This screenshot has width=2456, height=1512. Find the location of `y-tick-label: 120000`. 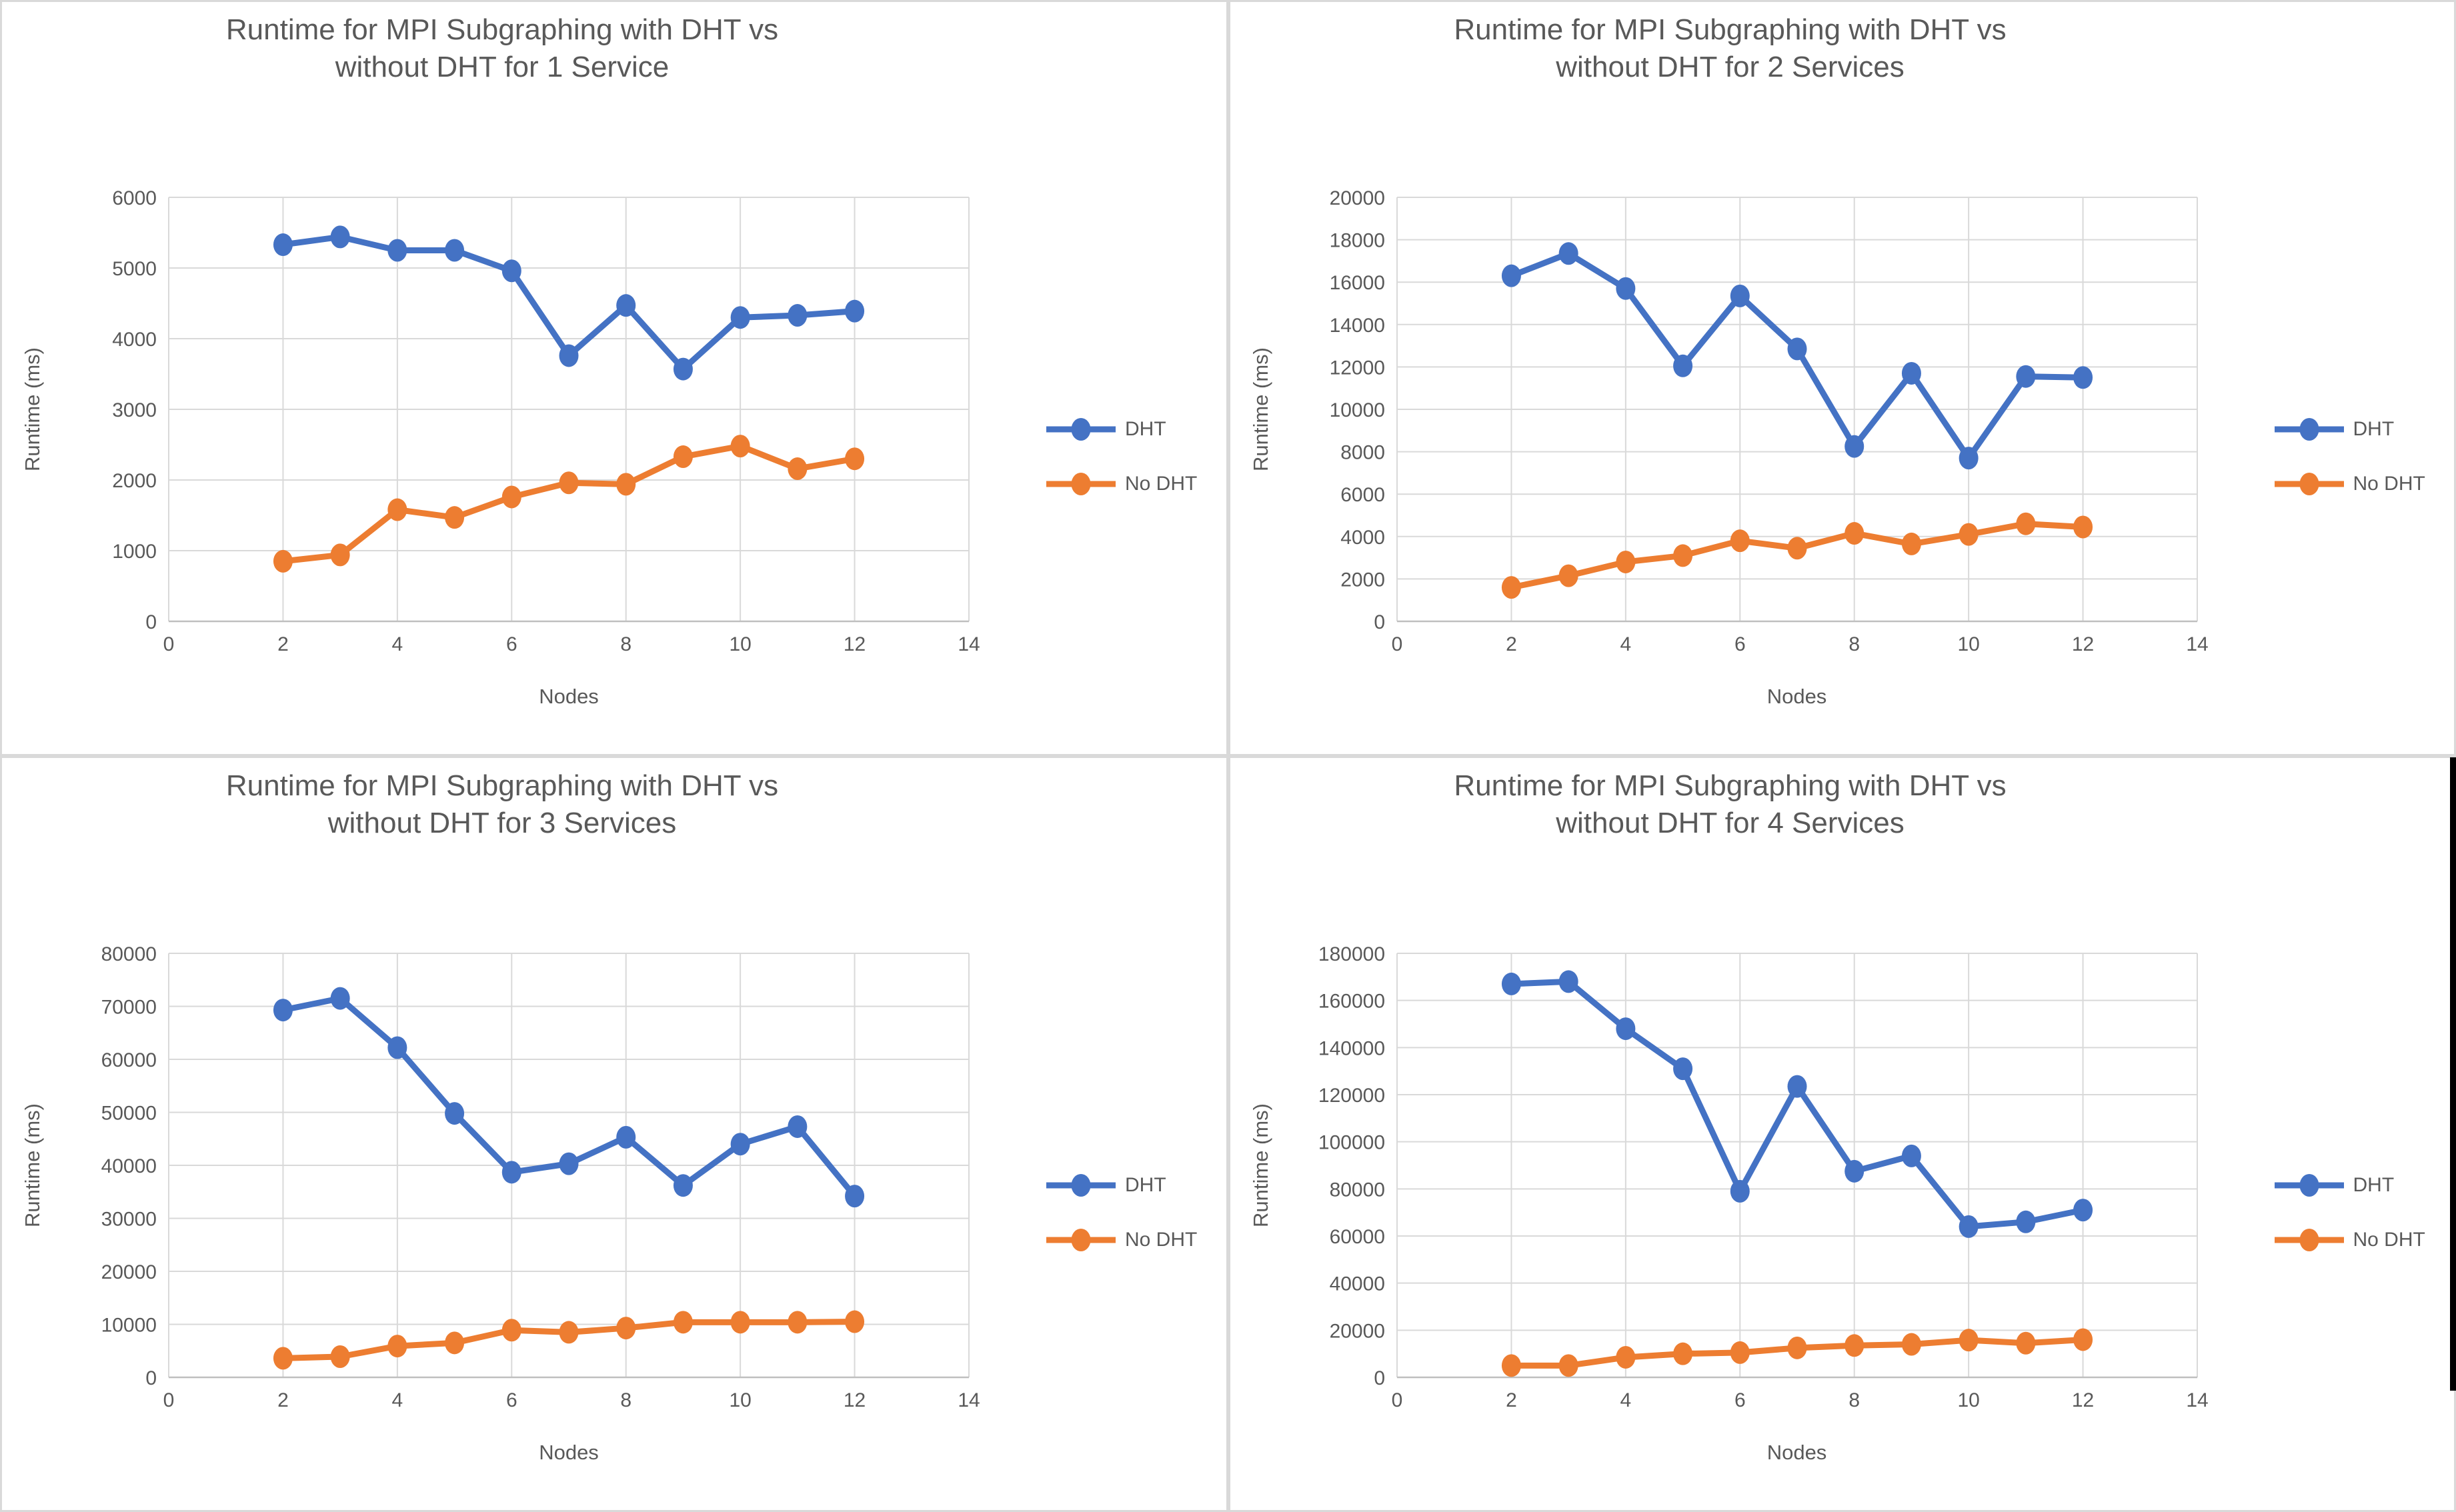

y-tick-label: 120000 is located at coordinates (1351, 1096).